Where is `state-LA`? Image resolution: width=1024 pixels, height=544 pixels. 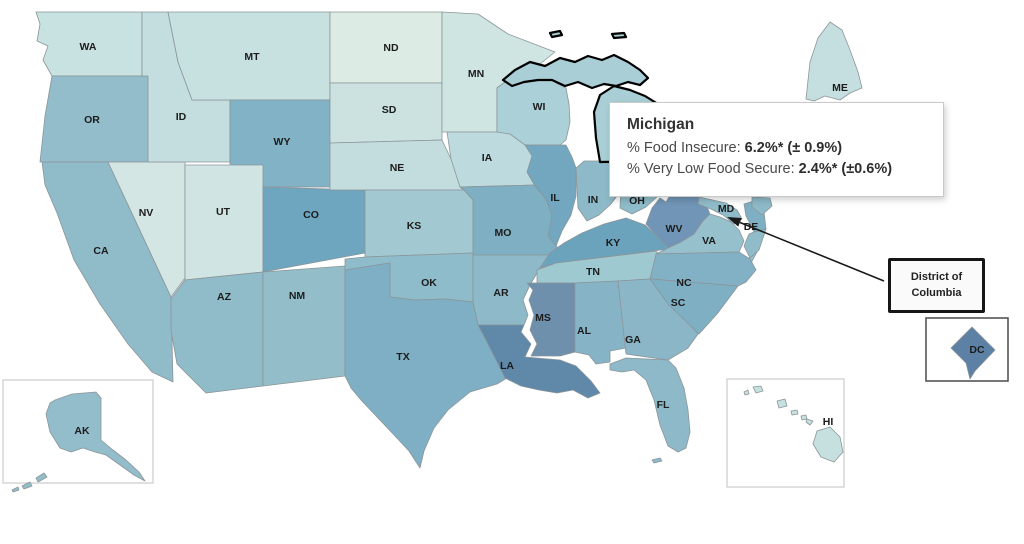 state-LA is located at coordinates (539, 361).